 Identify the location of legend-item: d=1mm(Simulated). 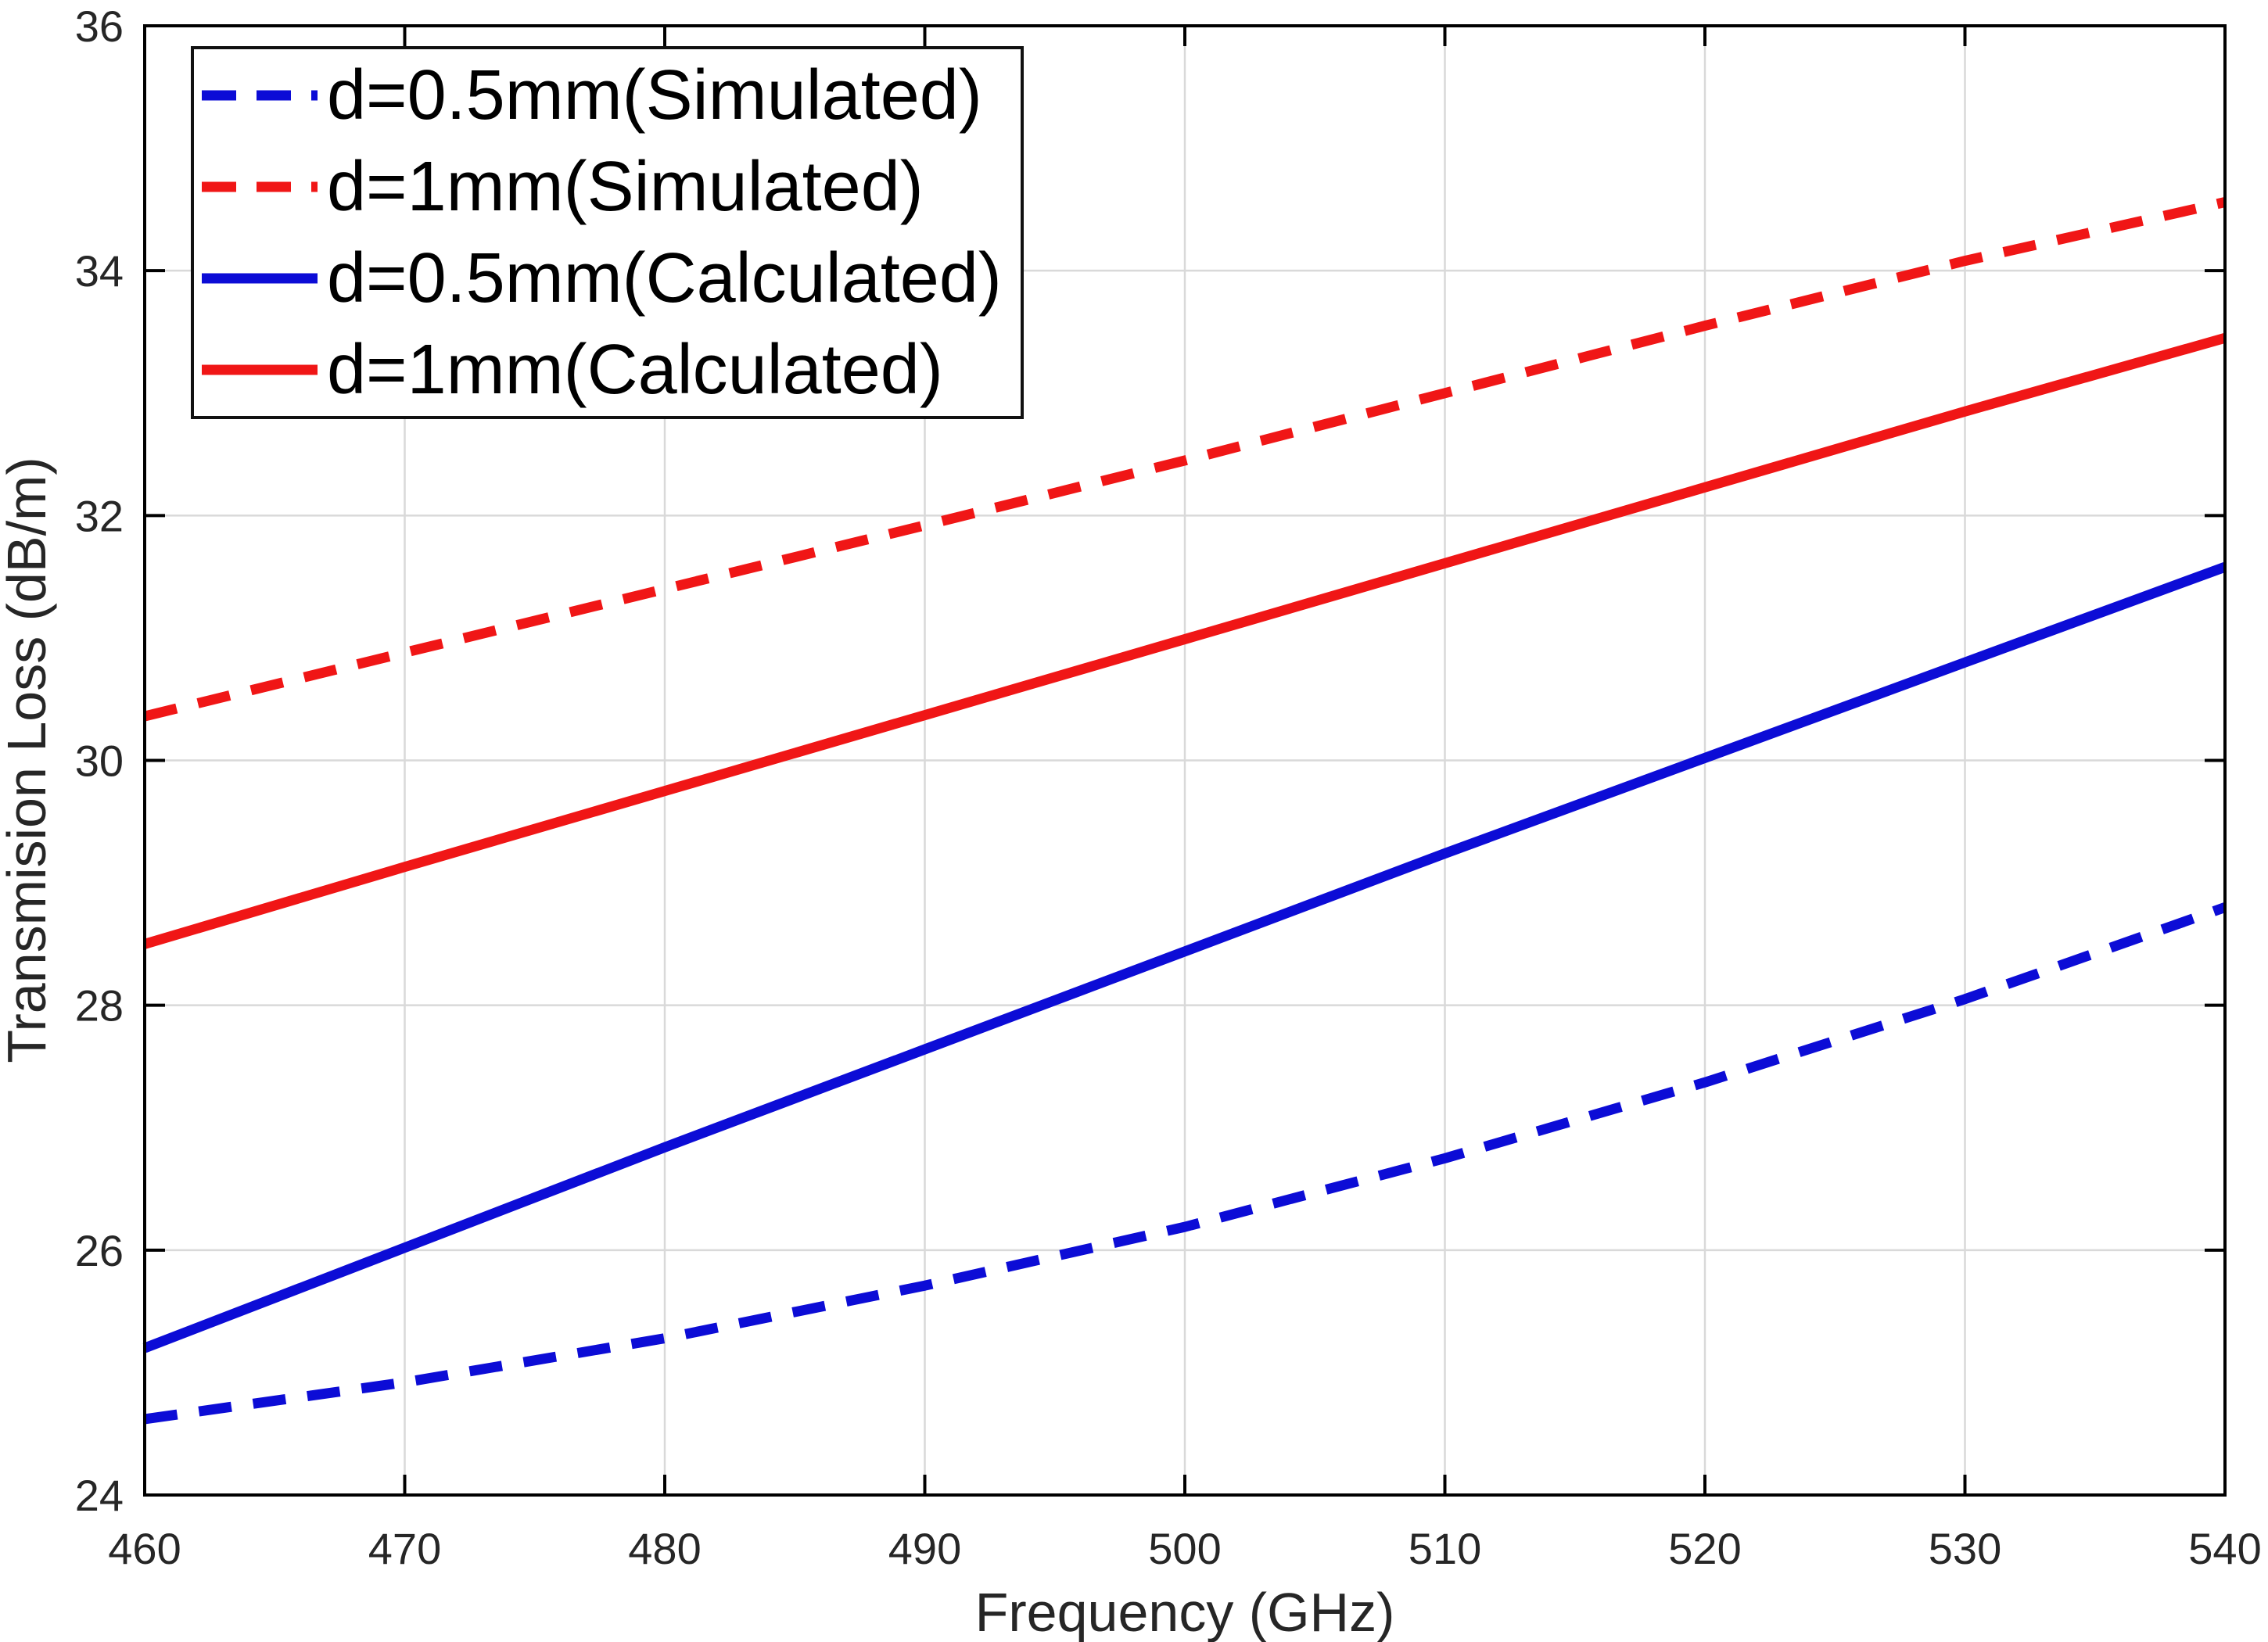
(607, 186).